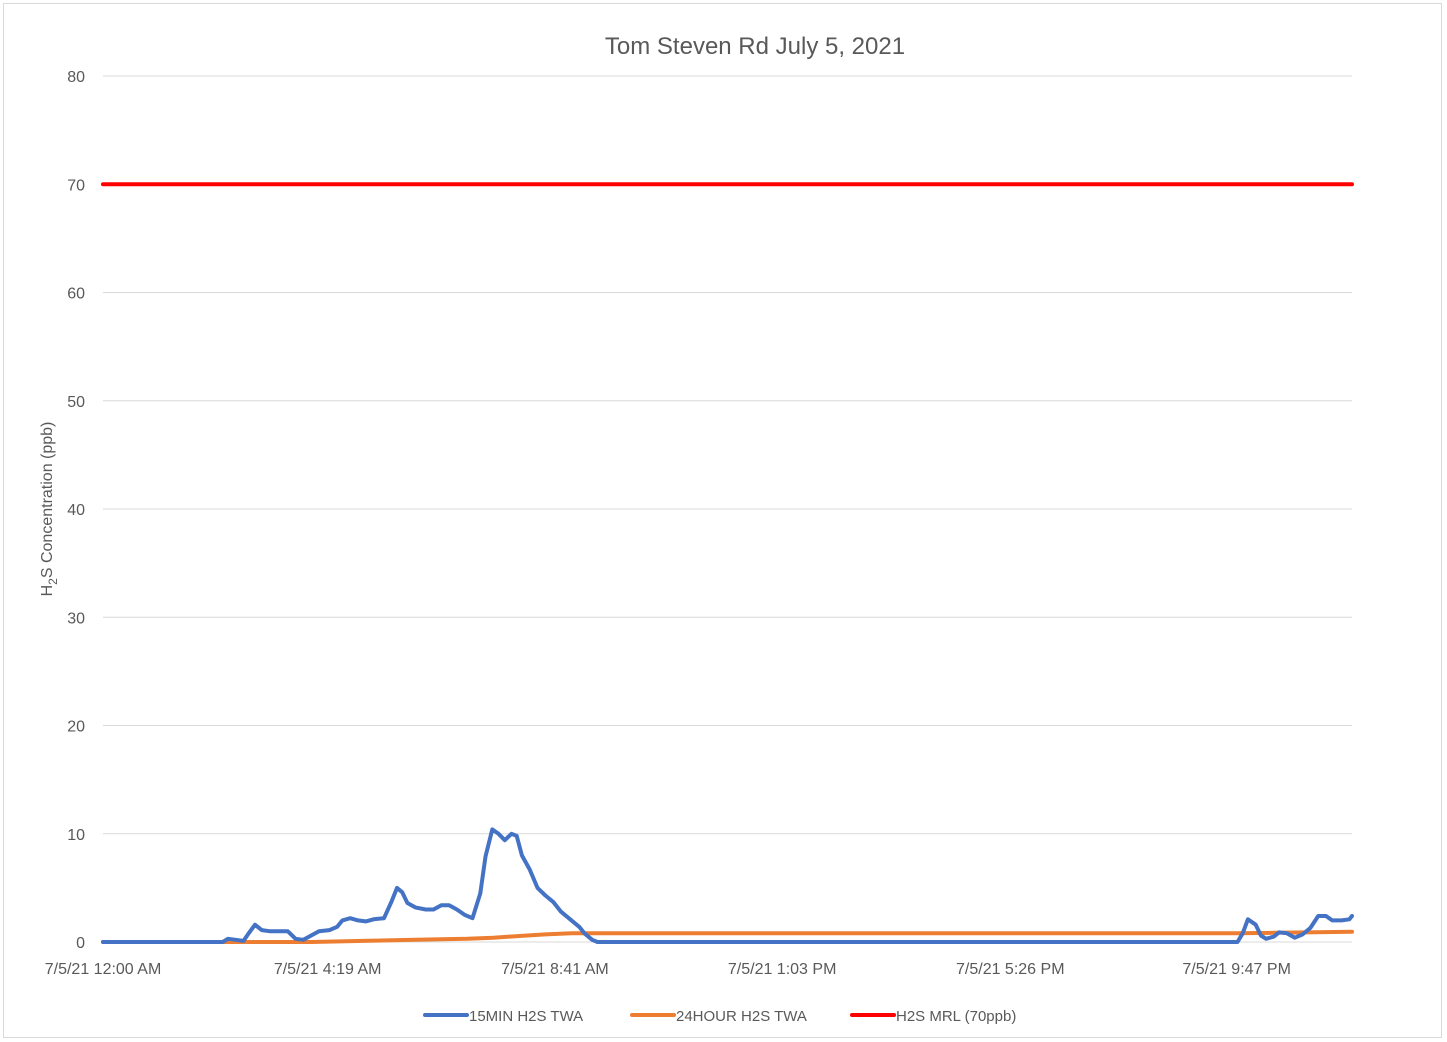  What do you see at coordinates (103, 969) in the screenshot?
I see `x-tick-label: 7/5/21 12:00 AM` at bounding box center [103, 969].